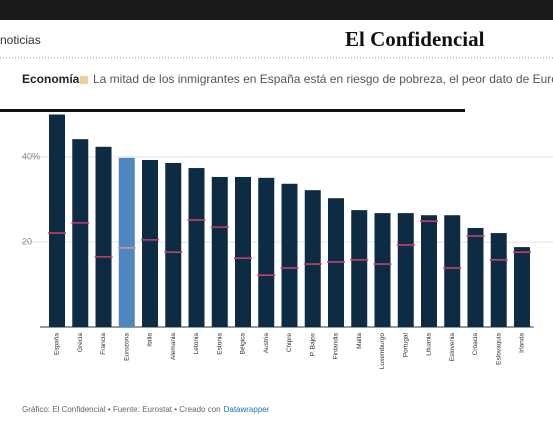 The height and width of the screenshot is (428, 553). I want to click on x-tick-label: España, so click(57, 344).